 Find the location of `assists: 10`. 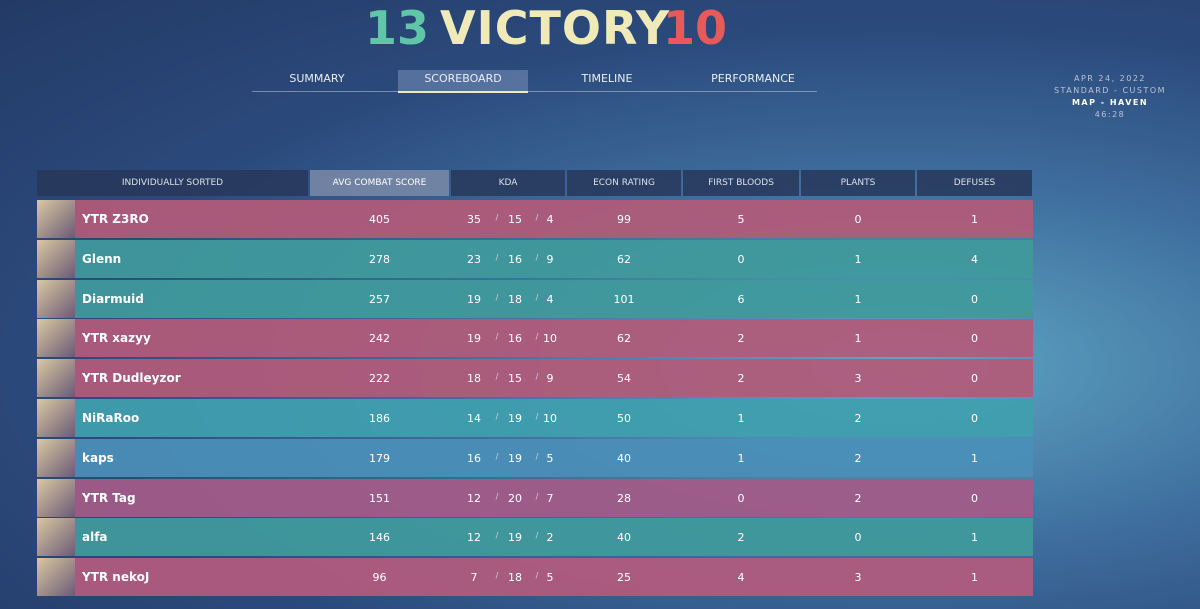

assists: 10 is located at coordinates (550, 418).